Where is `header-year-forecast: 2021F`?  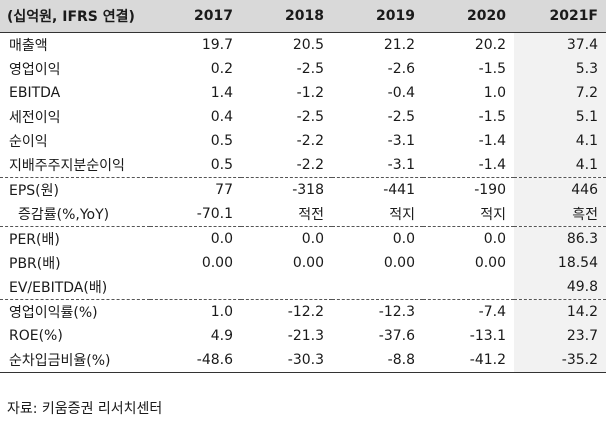
header-year-forecast: 2021F is located at coordinates (560, 16).